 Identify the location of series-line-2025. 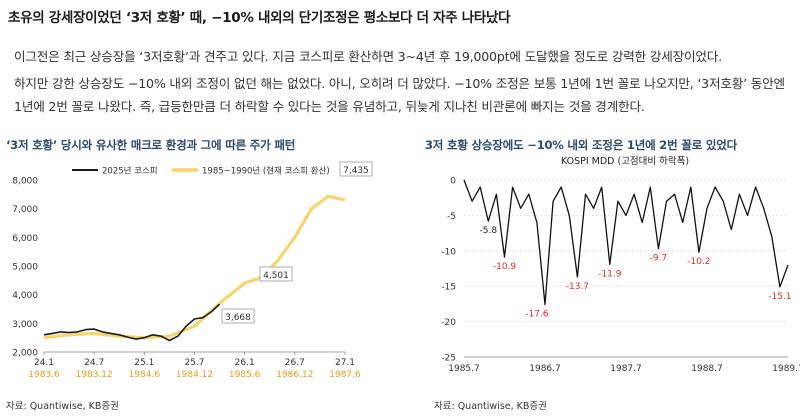
(132, 322).